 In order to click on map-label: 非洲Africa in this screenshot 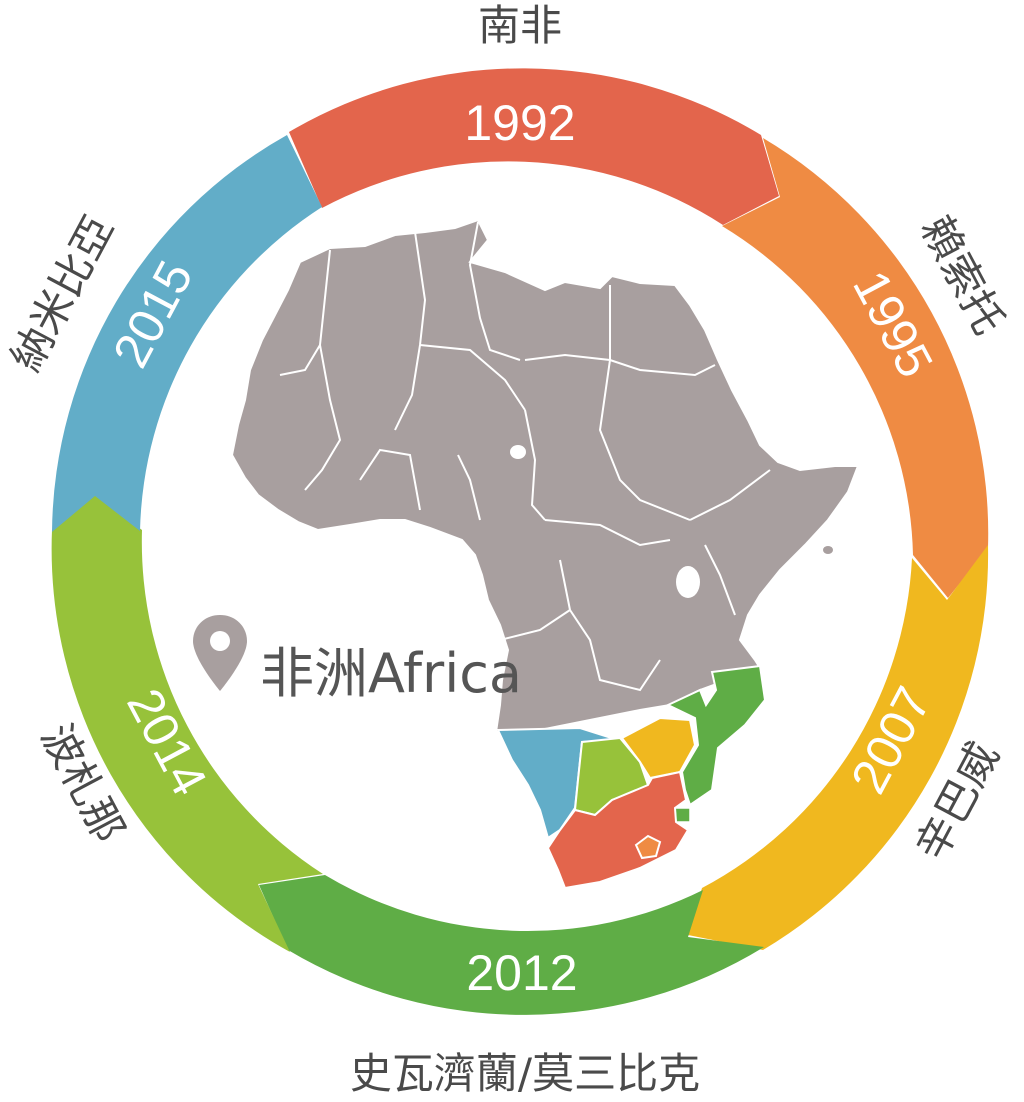, I will do `click(391, 673)`.